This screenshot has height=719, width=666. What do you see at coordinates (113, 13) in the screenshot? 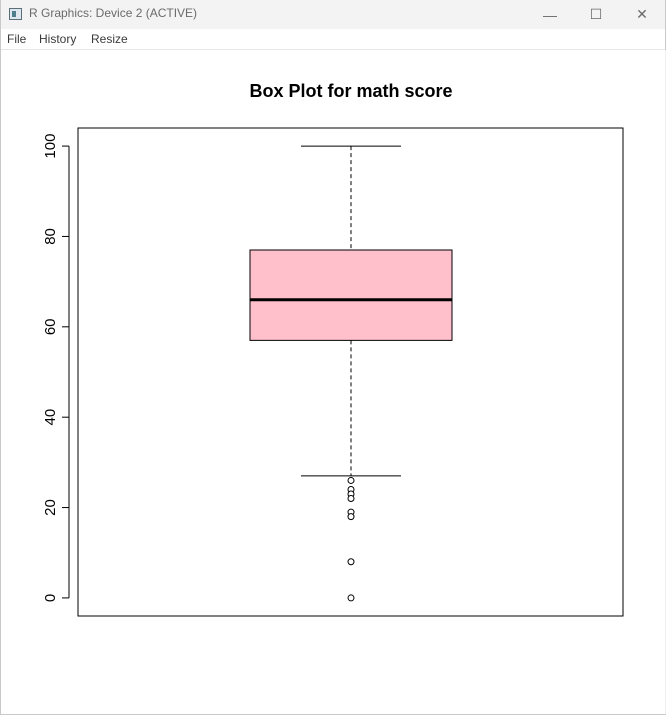
I see `window-title: R Graphics: Device 2 (ACTIVE)` at bounding box center [113, 13].